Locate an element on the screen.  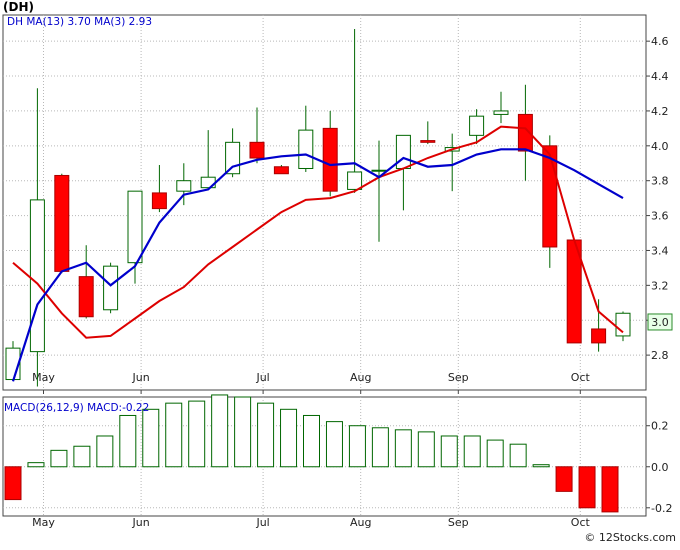
price-tick-label: 3.6 is located at coordinates (660, 216).